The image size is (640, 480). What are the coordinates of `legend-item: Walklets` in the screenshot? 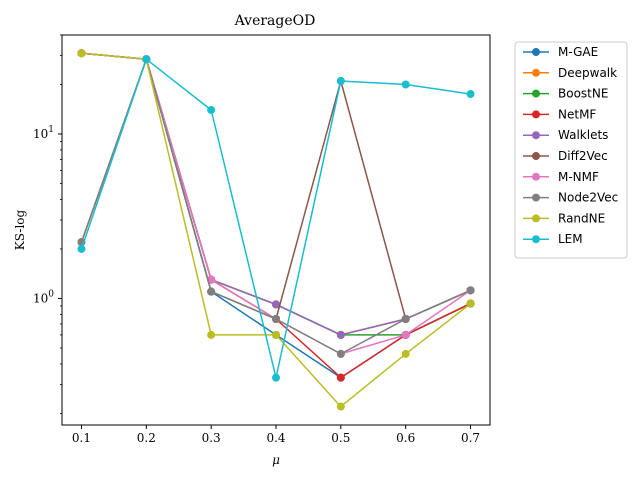 It's located at (565, 135).